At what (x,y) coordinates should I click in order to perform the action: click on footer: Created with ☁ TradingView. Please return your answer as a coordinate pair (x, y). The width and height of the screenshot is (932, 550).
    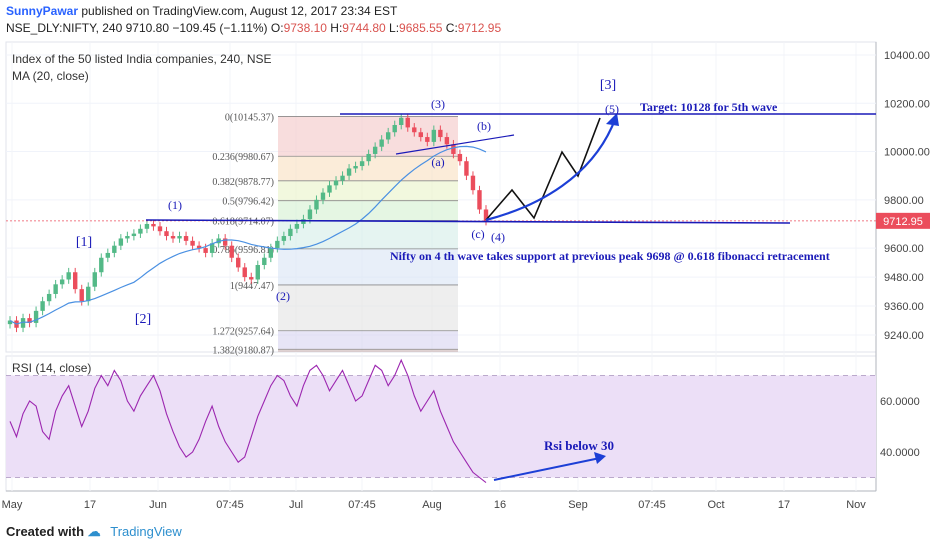
    Looking at the image, I should click on (94, 532).